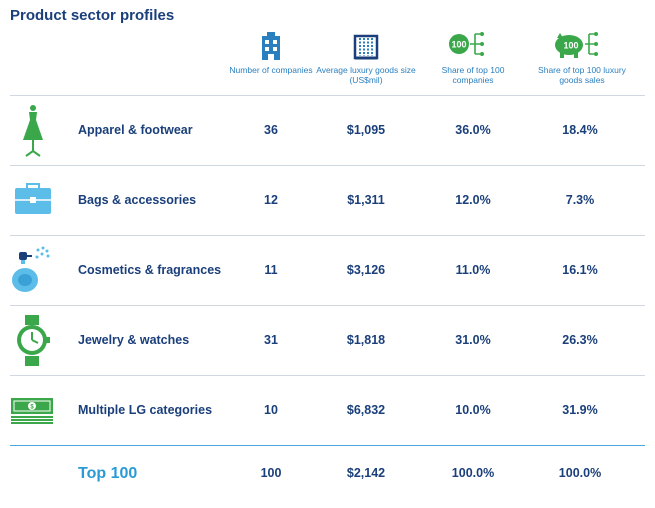 Image resolution: width=655 pixels, height=508 pixels. What do you see at coordinates (582, 46) in the screenshot?
I see `piggy-bank-icon: 100` at bounding box center [582, 46].